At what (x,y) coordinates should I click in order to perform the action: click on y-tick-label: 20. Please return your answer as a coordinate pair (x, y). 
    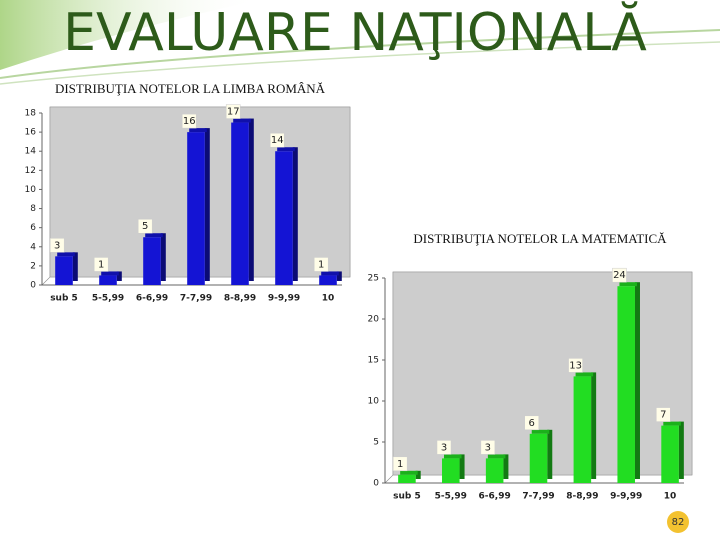
    Looking at the image, I should click on (374, 320).